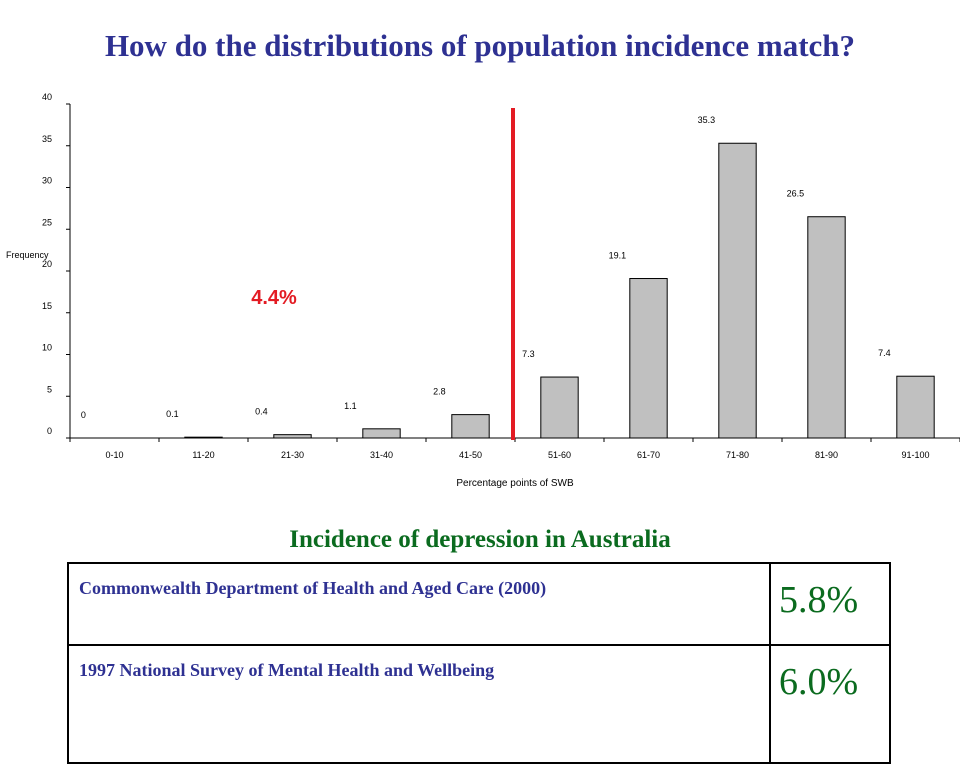 The width and height of the screenshot is (960, 764). What do you see at coordinates (830, 604) in the screenshot?
I see `value-cell: 5.8%` at bounding box center [830, 604].